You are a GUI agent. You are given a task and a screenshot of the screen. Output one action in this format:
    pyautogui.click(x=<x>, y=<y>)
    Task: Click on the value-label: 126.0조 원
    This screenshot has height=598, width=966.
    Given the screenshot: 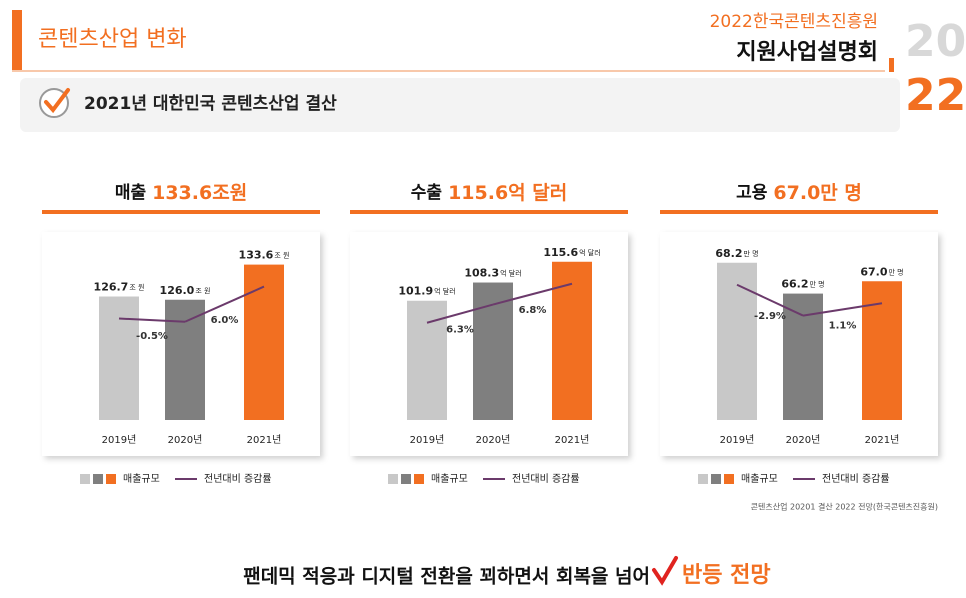 What is the action you would take?
    pyautogui.click(x=185, y=290)
    